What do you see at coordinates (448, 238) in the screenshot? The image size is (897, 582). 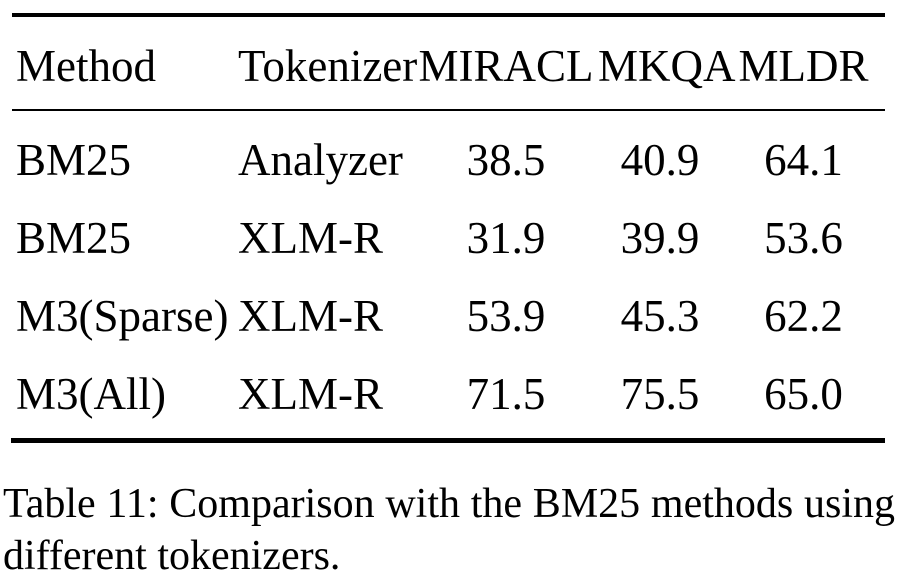 I see `table-row: BM25 XLM-R 31.9 39.9 53.6` at bounding box center [448, 238].